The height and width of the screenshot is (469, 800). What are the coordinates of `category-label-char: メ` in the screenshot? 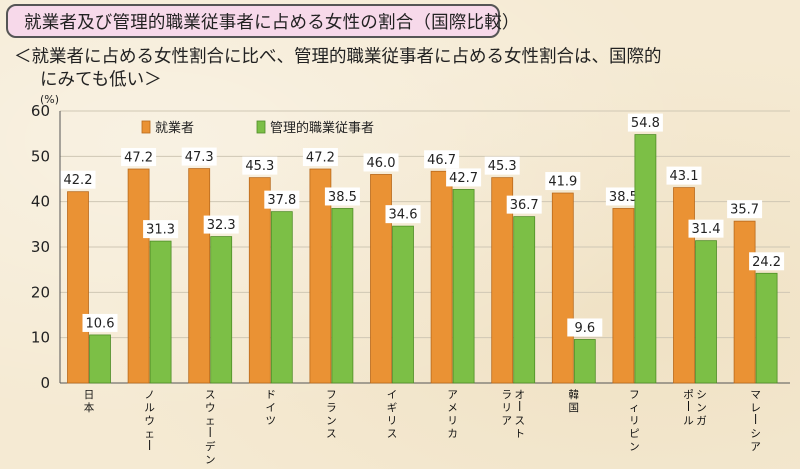 It's located at (452, 408).